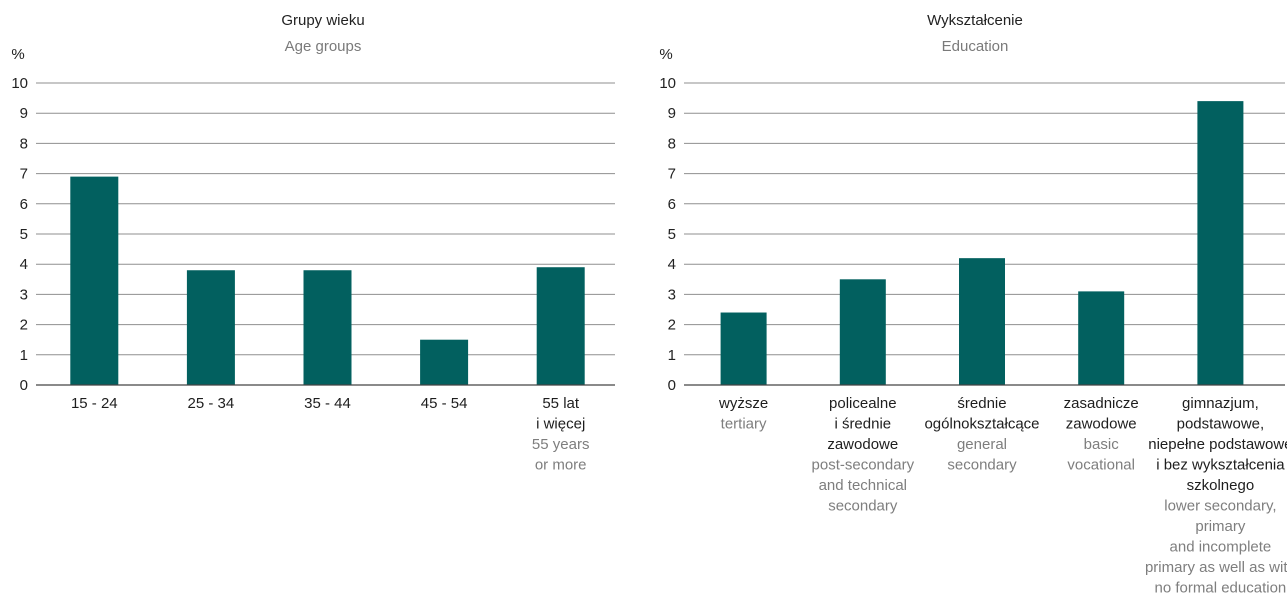  What do you see at coordinates (560, 424) in the screenshot?
I see `x-tick-label: i więcej` at bounding box center [560, 424].